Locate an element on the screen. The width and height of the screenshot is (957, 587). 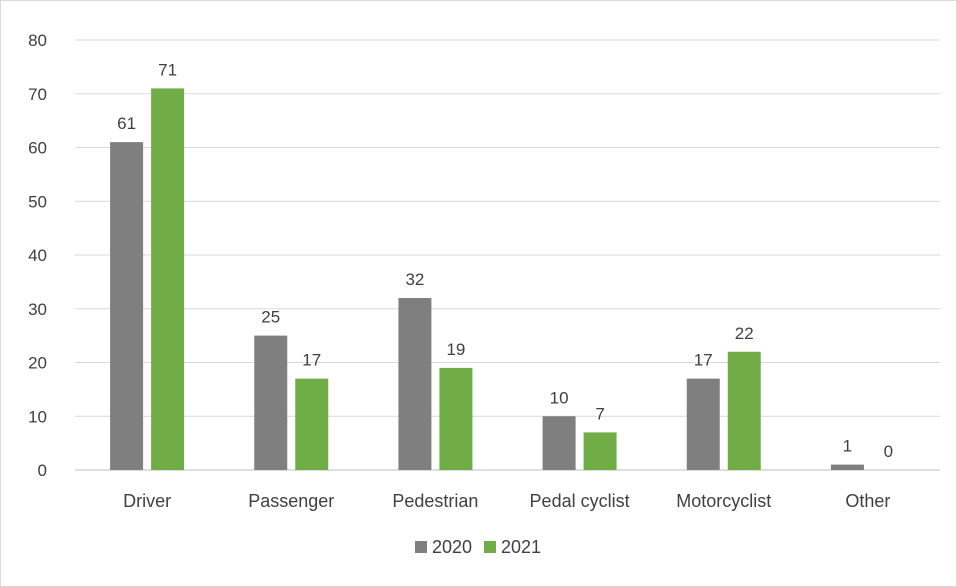
data-label-2020-driver: 61 is located at coordinates (126, 123).